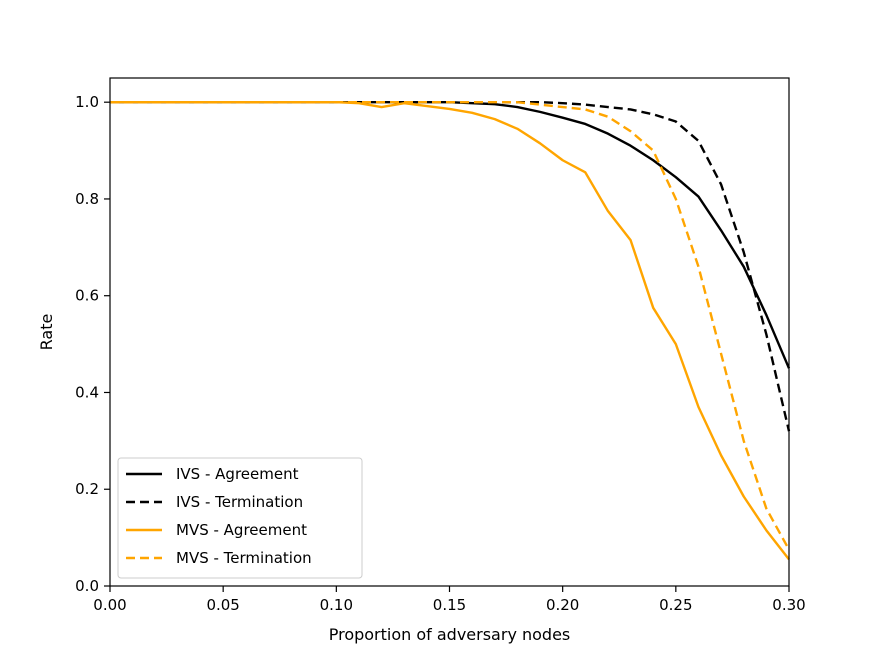  Describe the element at coordinates (241, 530) in the screenshot. I see `legend-label: MVS - Agreement` at that location.